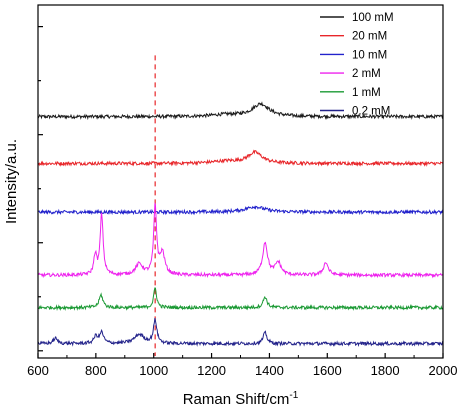 The image size is (464, 409). I want to click on x-tick-label: 1000, so click(153, 370).